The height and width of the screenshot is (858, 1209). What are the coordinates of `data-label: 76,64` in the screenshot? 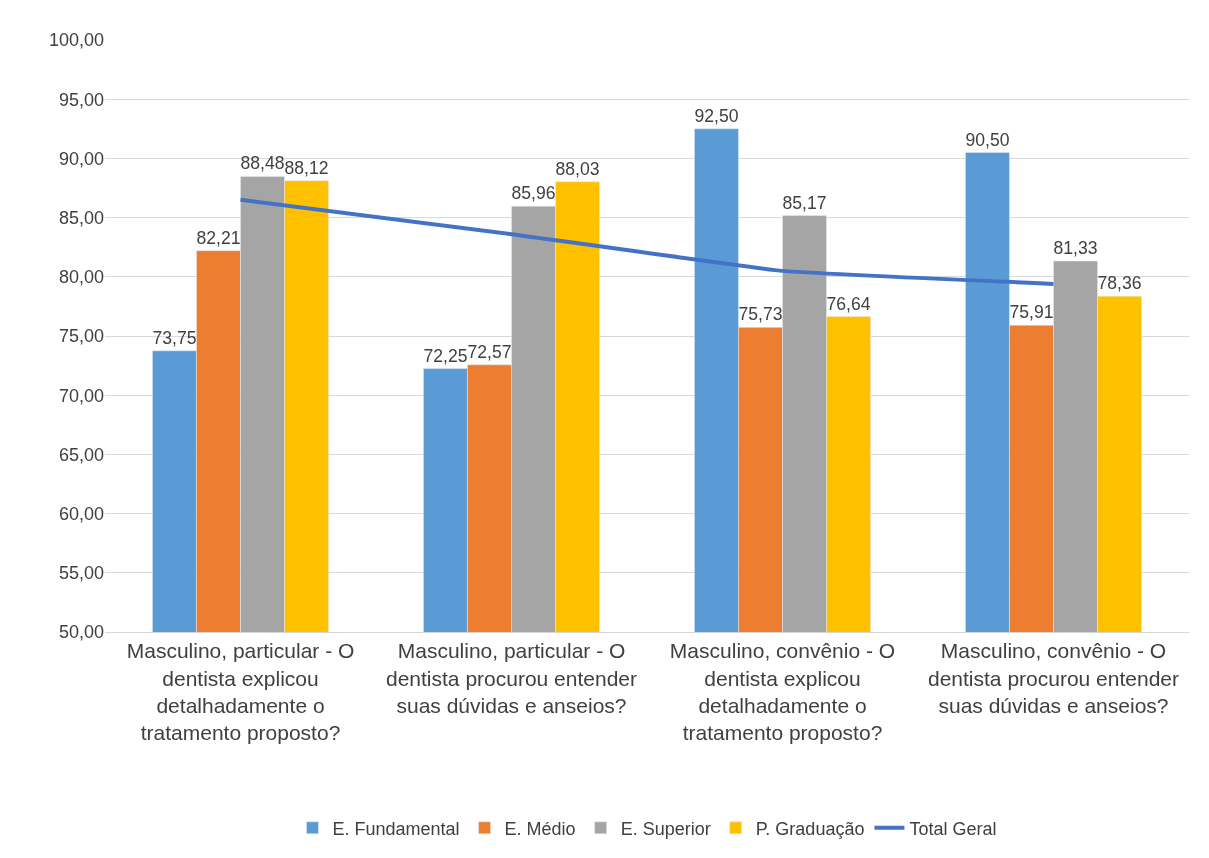 It's located at (848, 303).